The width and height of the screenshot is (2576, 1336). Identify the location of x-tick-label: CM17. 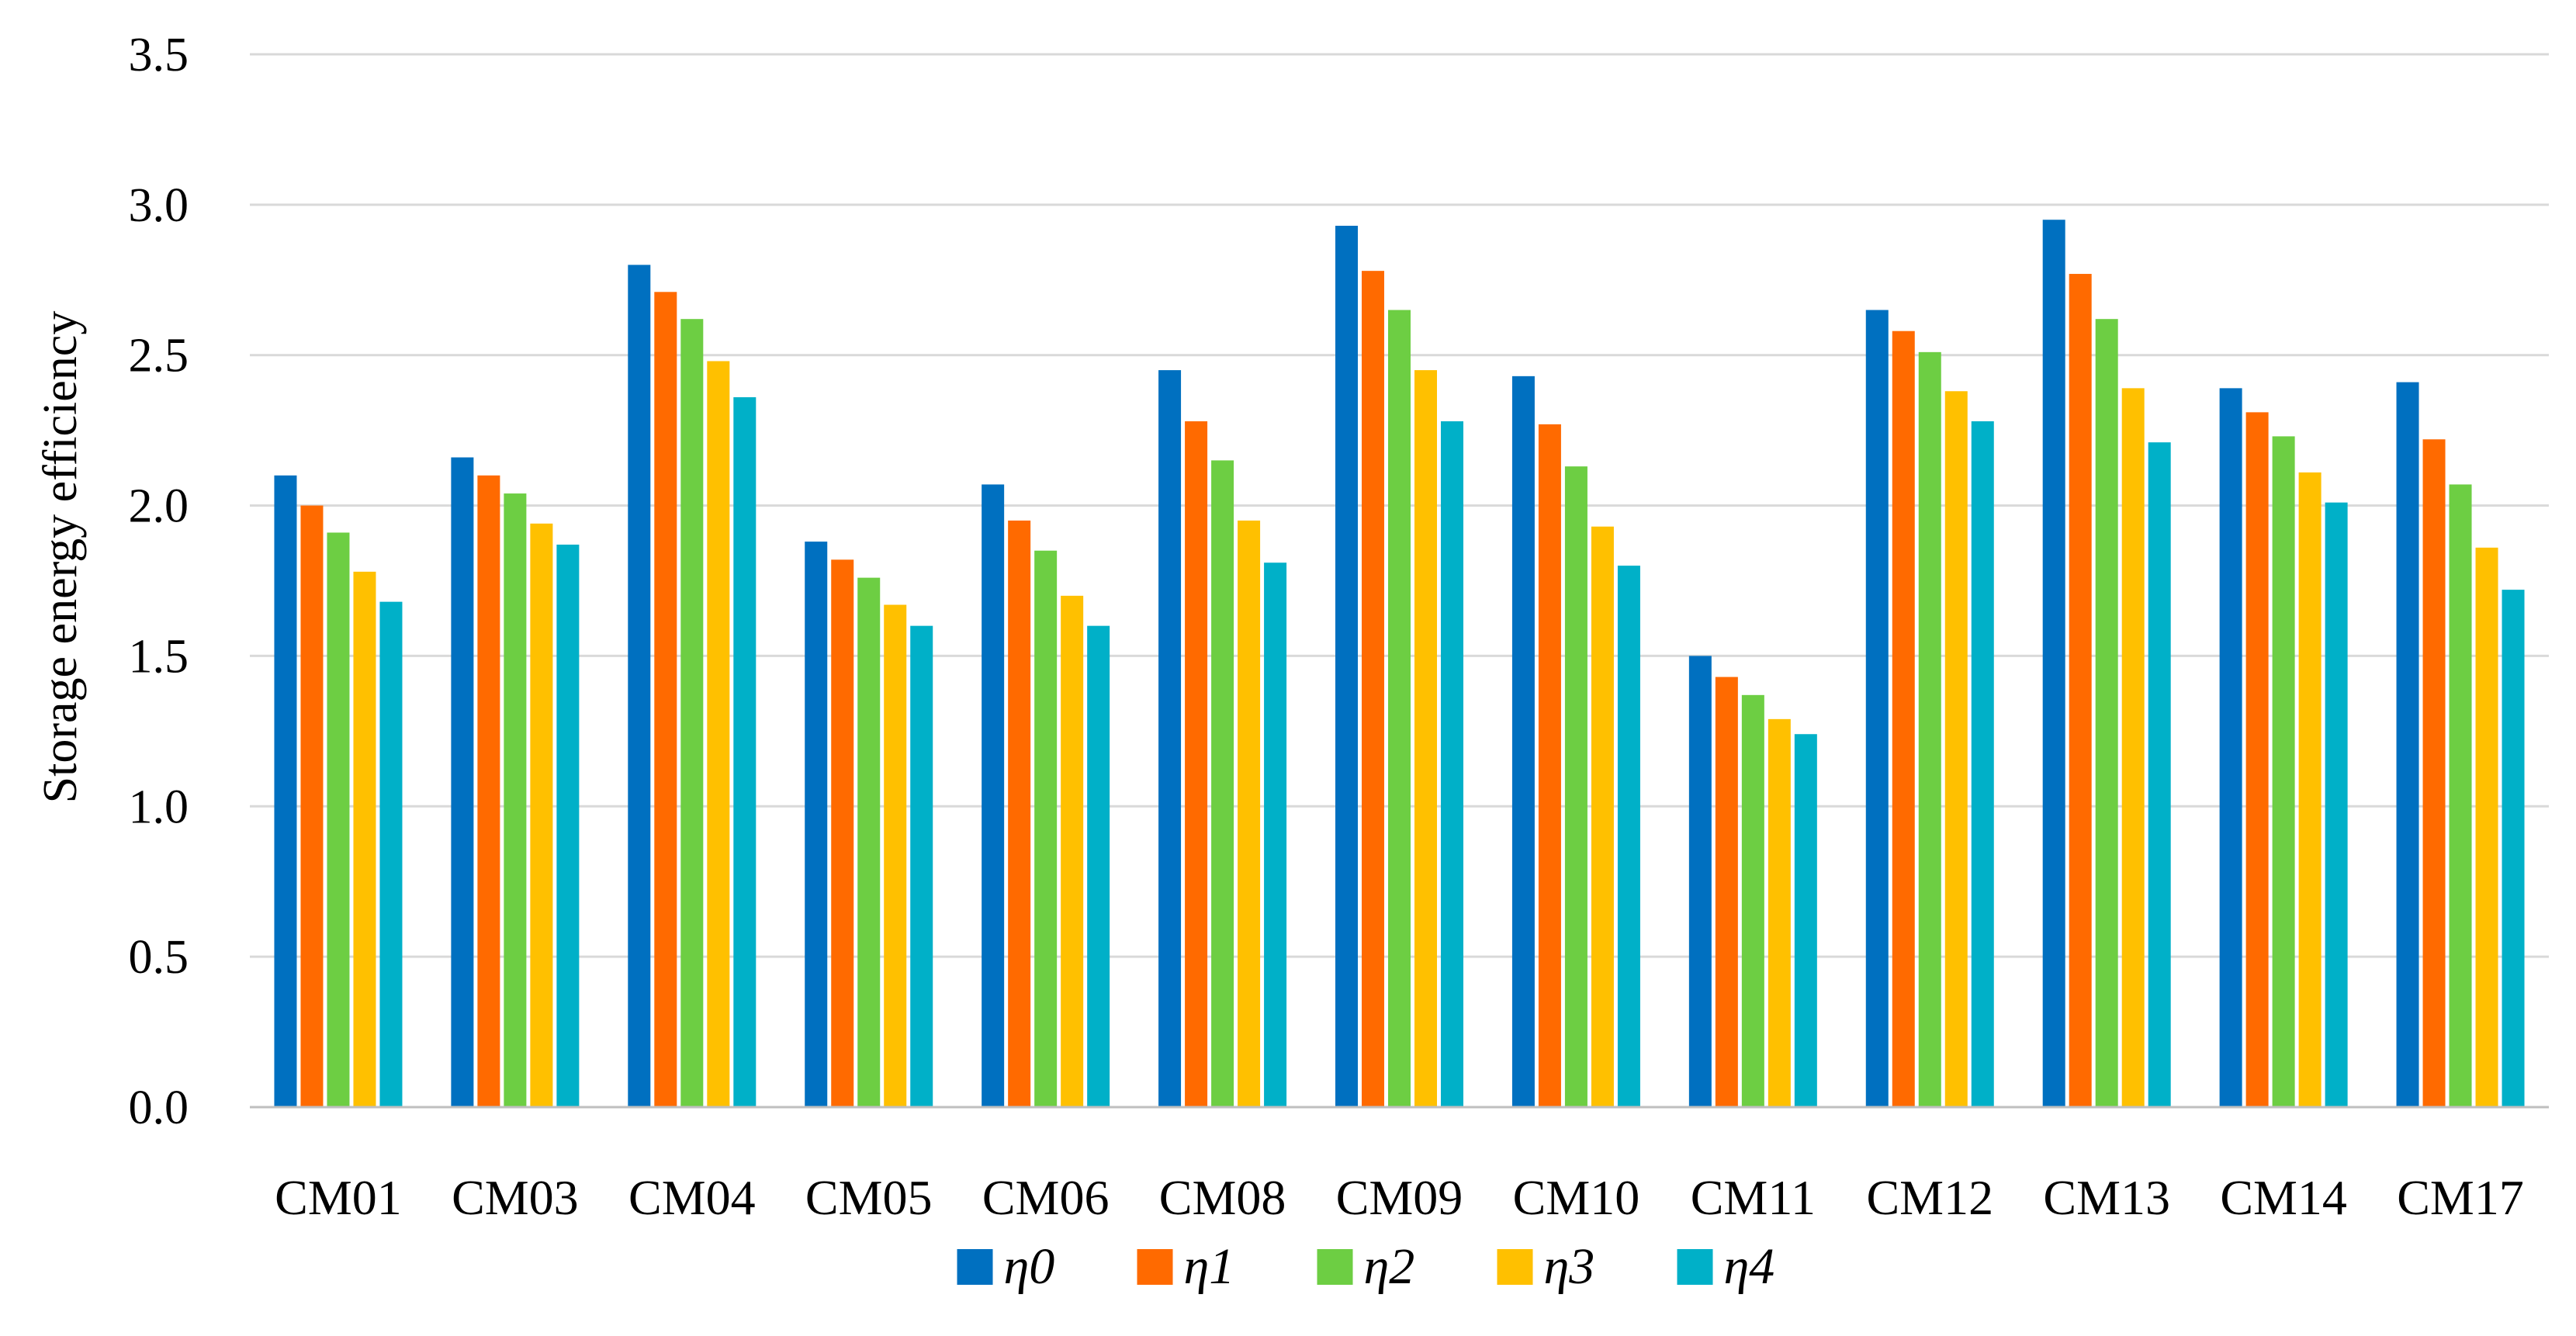
(2460, 1197).